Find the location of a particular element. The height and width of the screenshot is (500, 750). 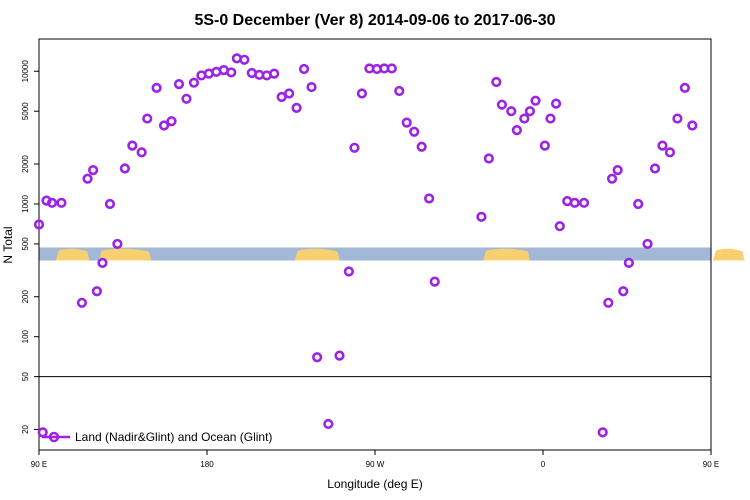

y-tick-label: 100 is located at coordinates (25, 336).